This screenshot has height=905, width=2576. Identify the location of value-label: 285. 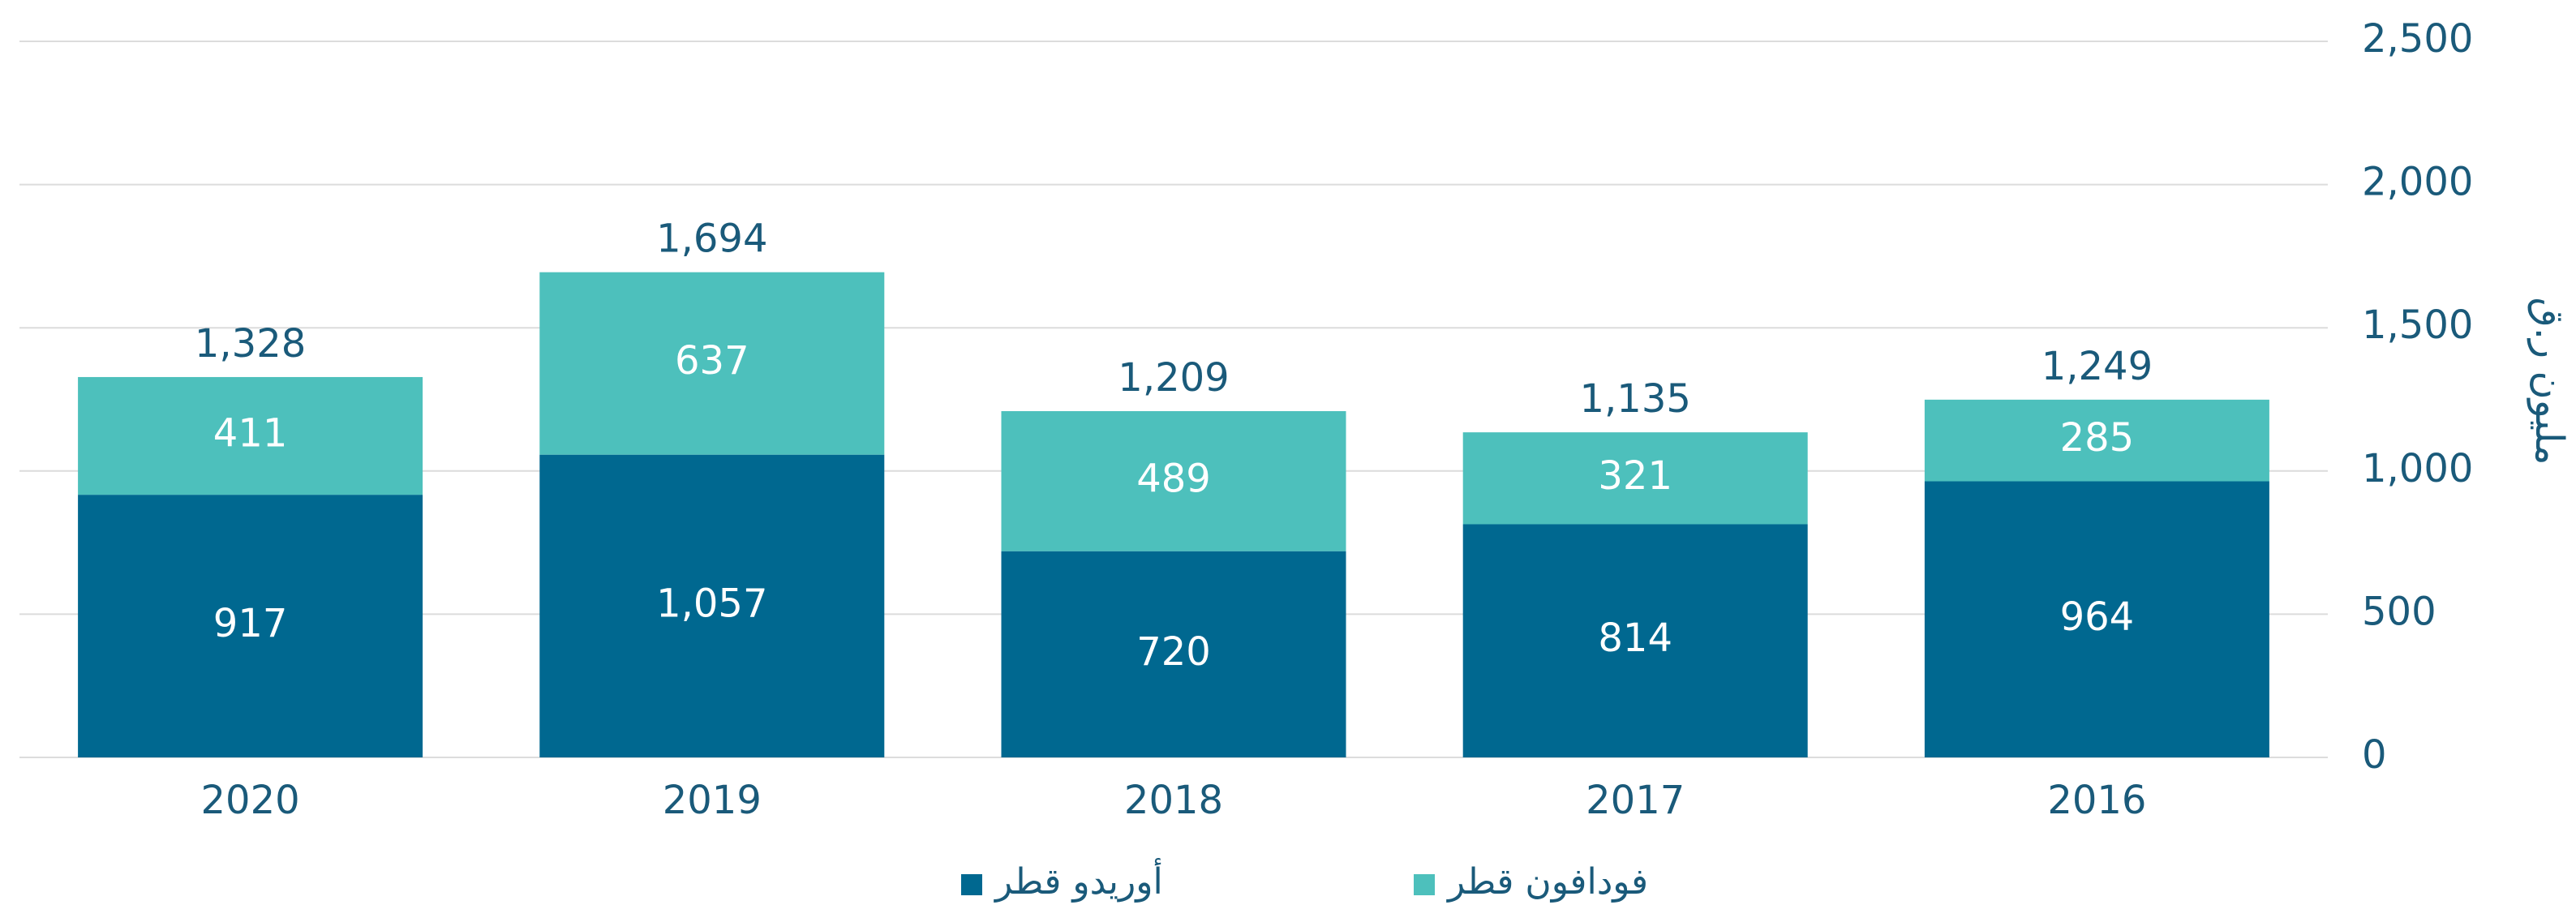
(2097, 438).